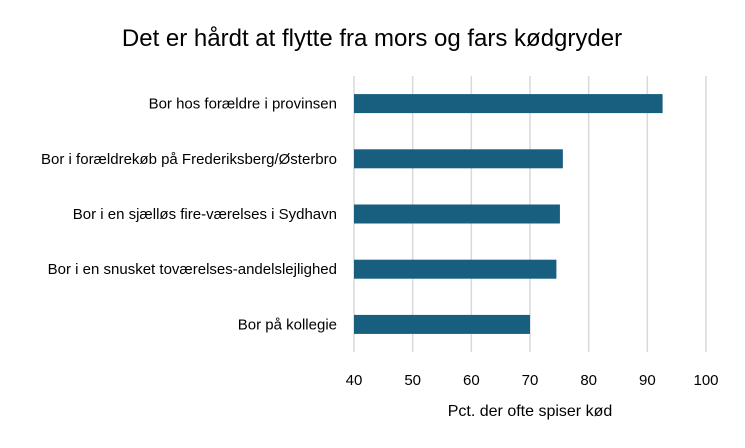 The image size is (745, 448). What do you see at coordinates (471, 380) in the screenshot?
I see `x-tick-label: 60` at bounding box center [471, 380].